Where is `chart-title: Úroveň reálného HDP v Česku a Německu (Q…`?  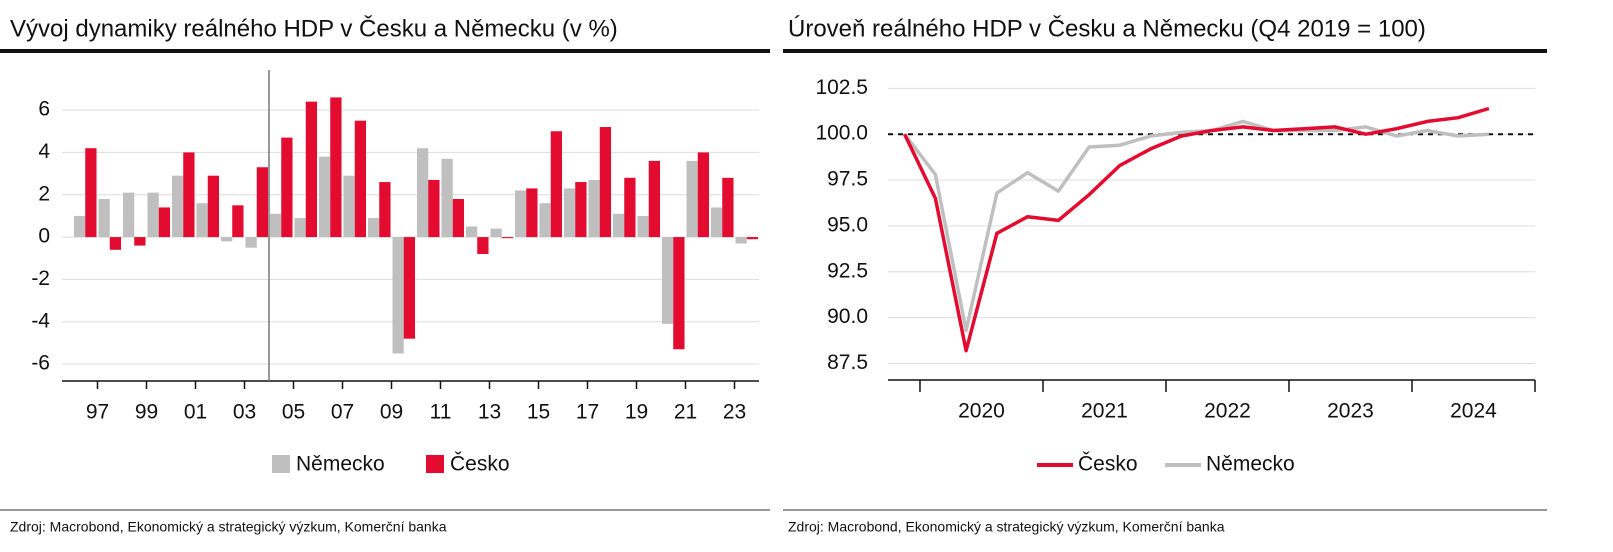
chart-title: Úroveň reálného HDP v Česku a Německu (Q… is located at coordinates (1107, 28).